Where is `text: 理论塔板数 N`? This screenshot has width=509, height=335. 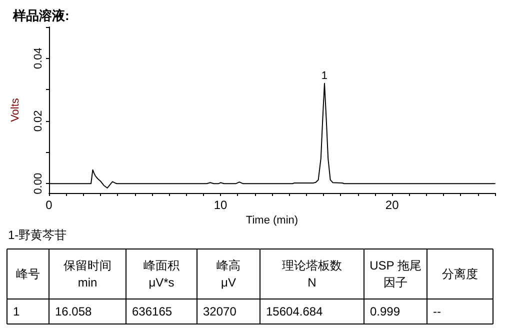
text: 理论塔板数 N is located at coordinates (312, 274).